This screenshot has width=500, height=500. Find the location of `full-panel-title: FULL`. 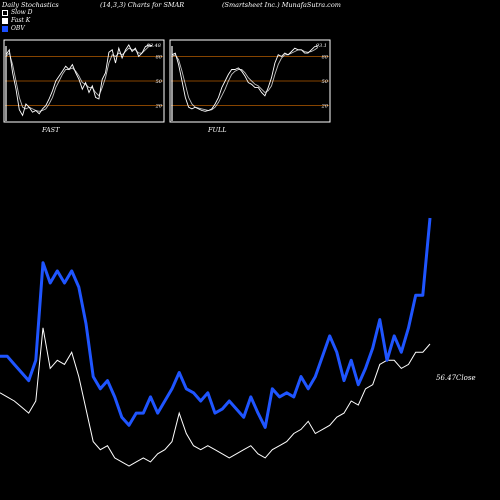

full-panel-title: FULL is located at coordinates (217, 130).